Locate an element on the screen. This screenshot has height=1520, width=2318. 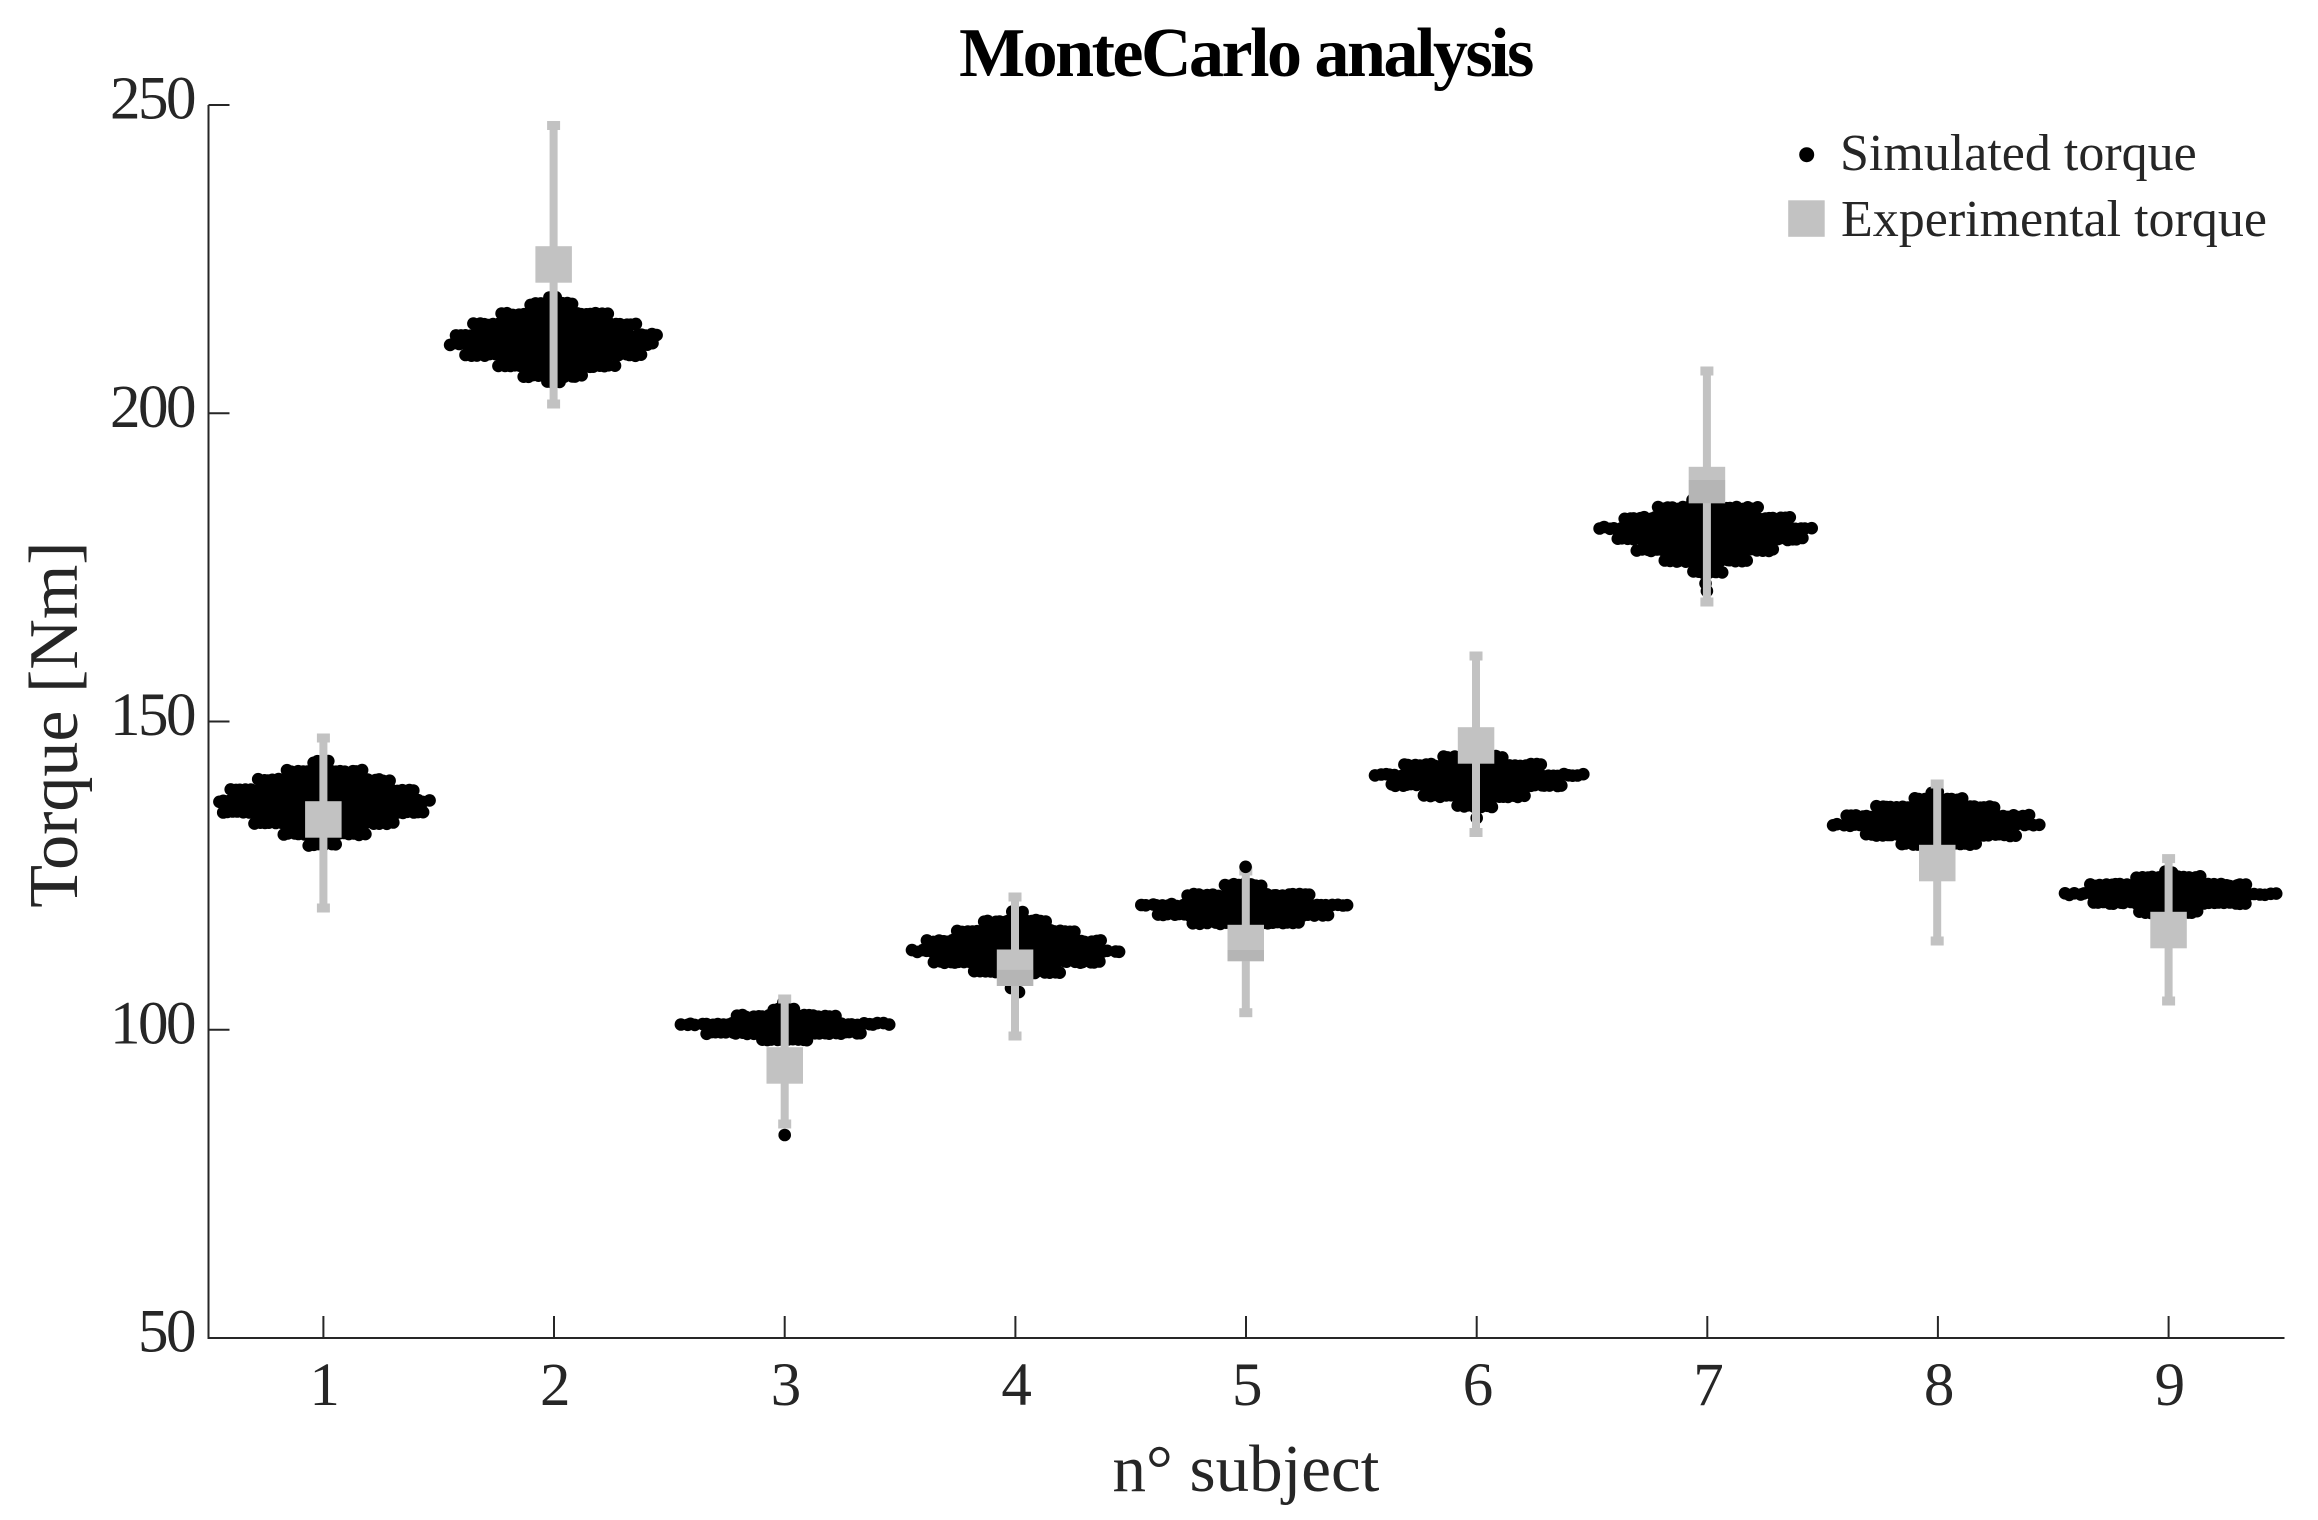
svg-text: 7 is located at coordinates (1707, 1385).